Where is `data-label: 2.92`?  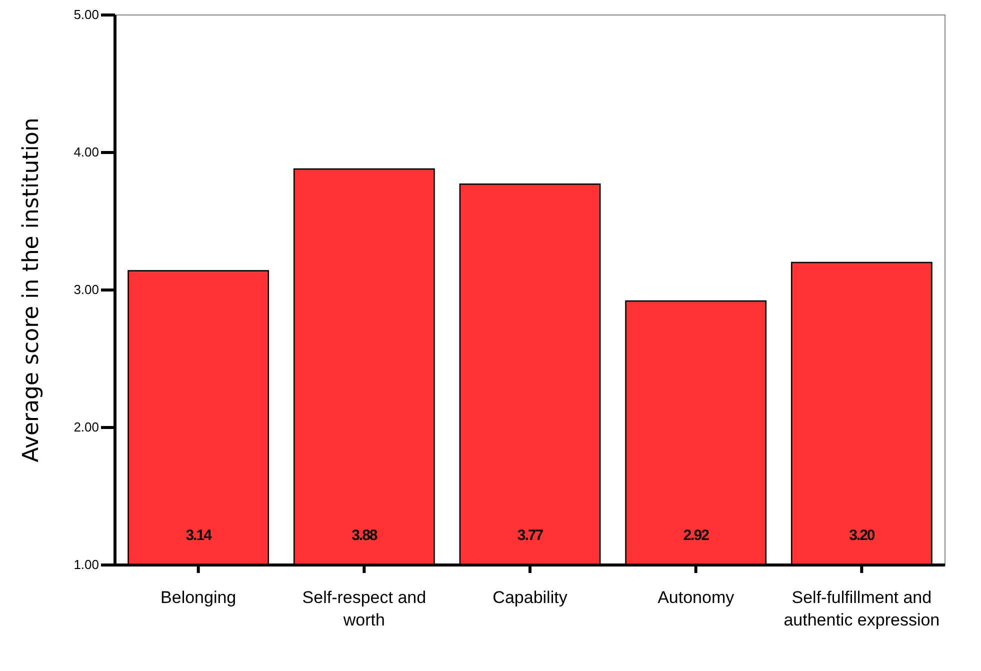 data-label: 2.92 is located at coordinates (696, 535).